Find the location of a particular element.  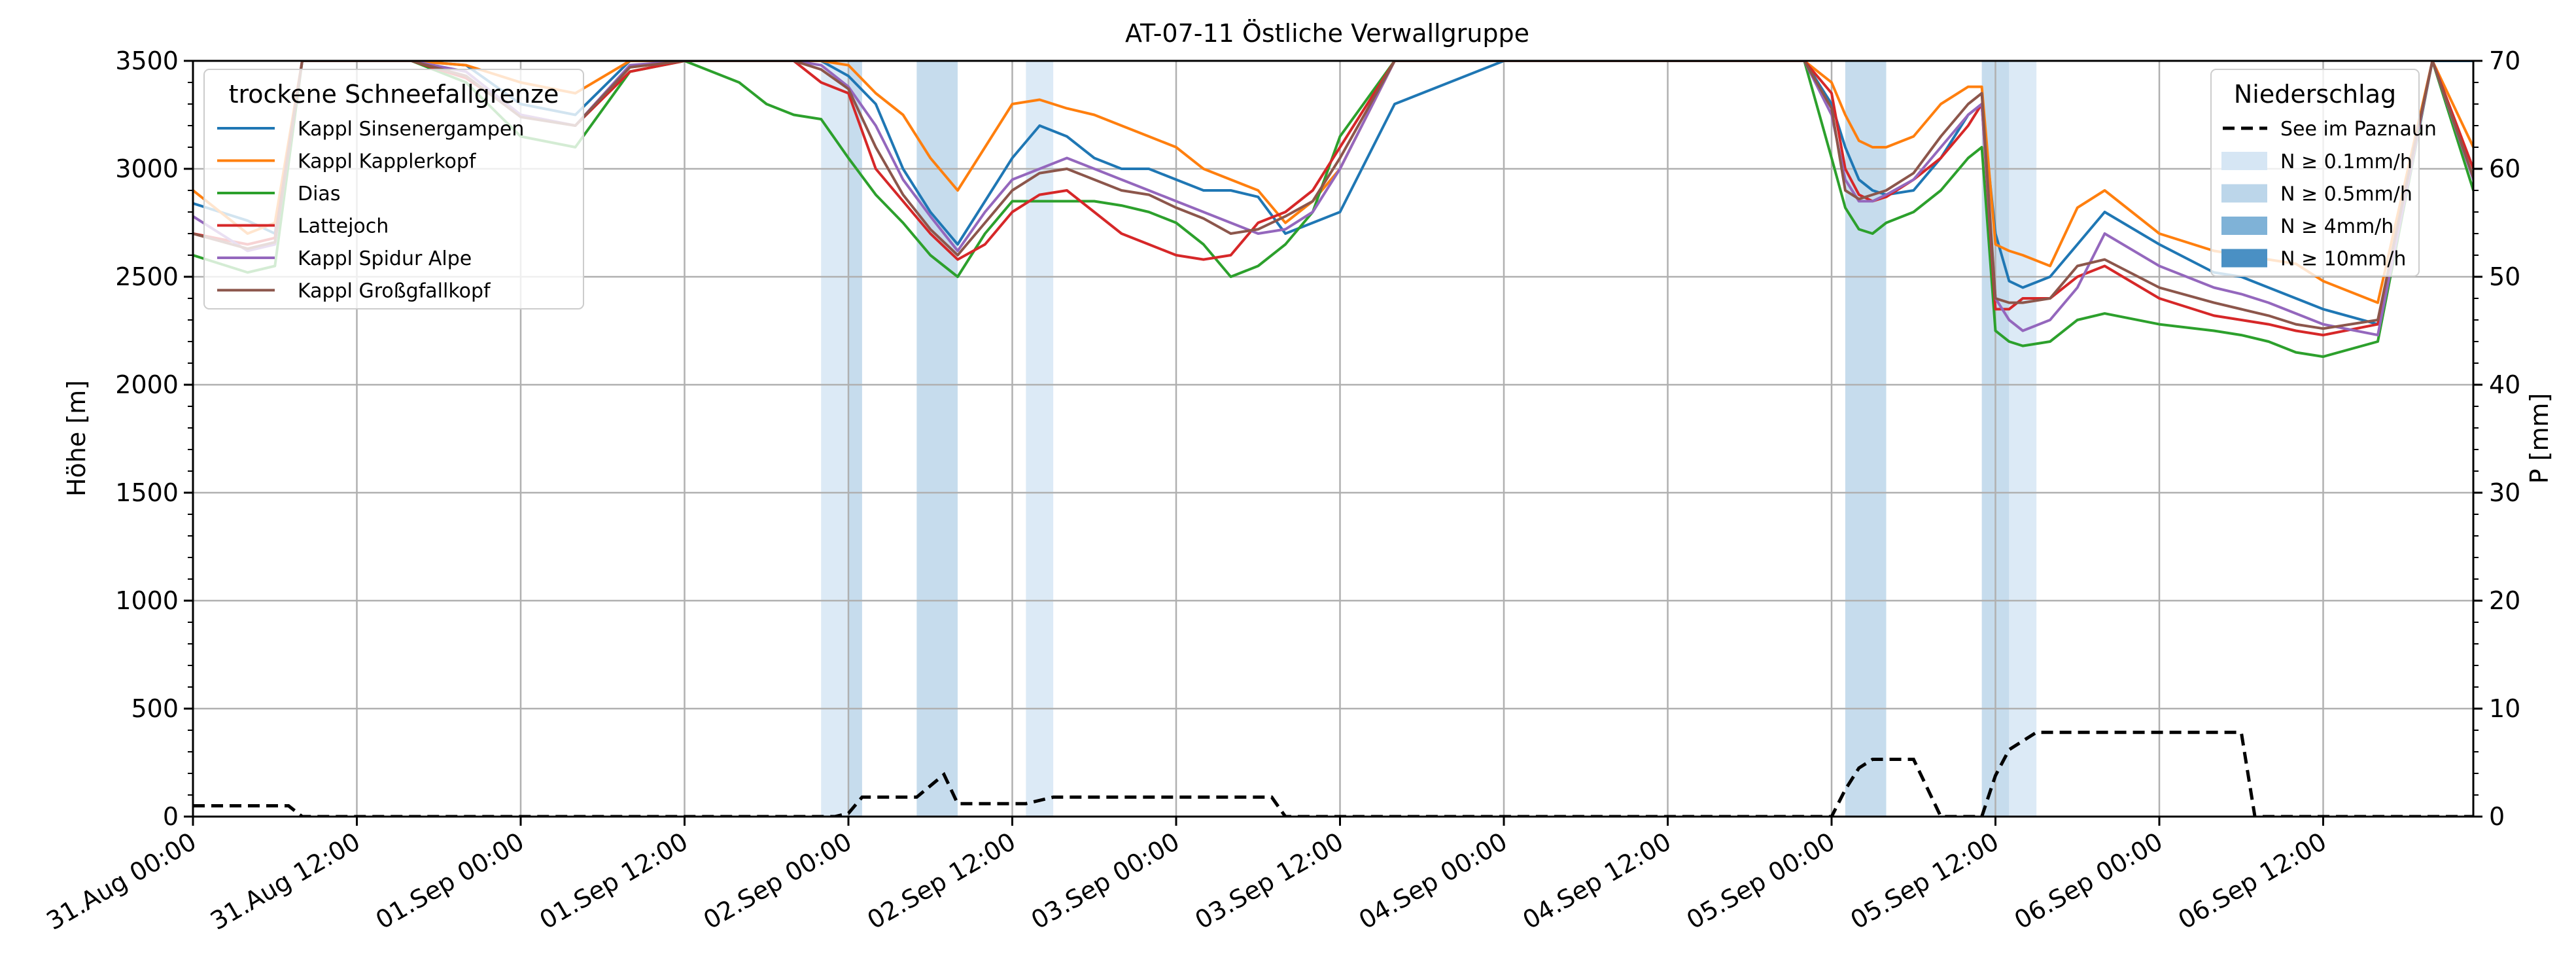

legend-label: Kappl Spidur Alpe is located at coordinates (385, 259).